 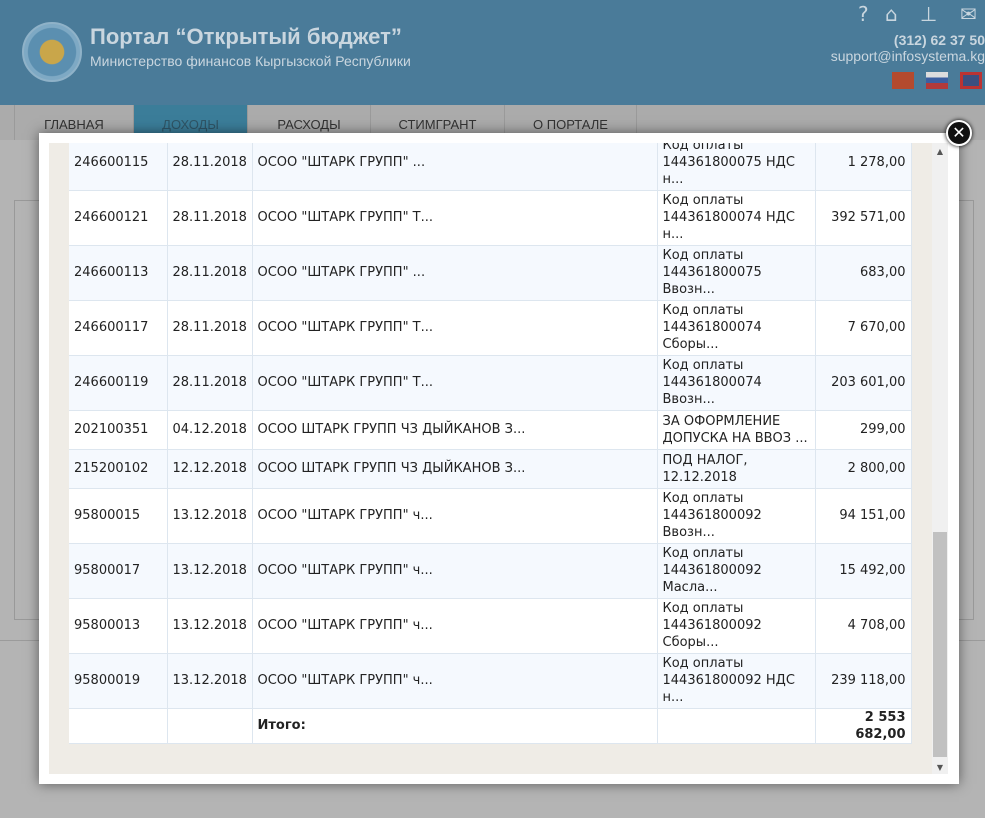 I want to click on portal-title: Портал “Открытый бюджет”, so click(x=246, y=36).